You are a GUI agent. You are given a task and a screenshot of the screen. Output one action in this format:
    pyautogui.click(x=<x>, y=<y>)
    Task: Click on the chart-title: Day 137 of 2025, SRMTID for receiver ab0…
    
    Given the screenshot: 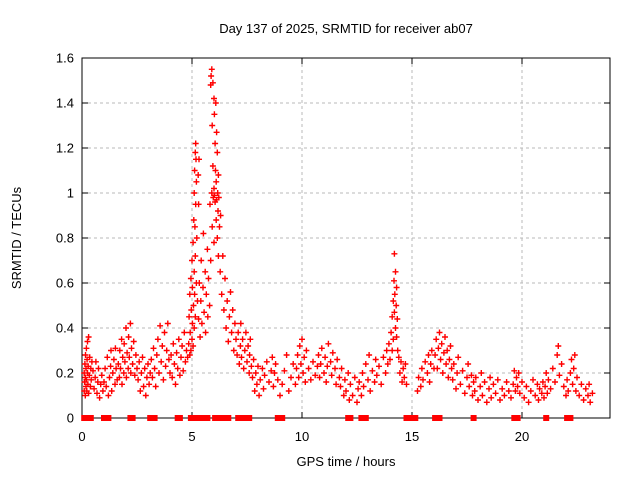 What is the action you would take?
    pyautogui.click(x=346, y=28)
    